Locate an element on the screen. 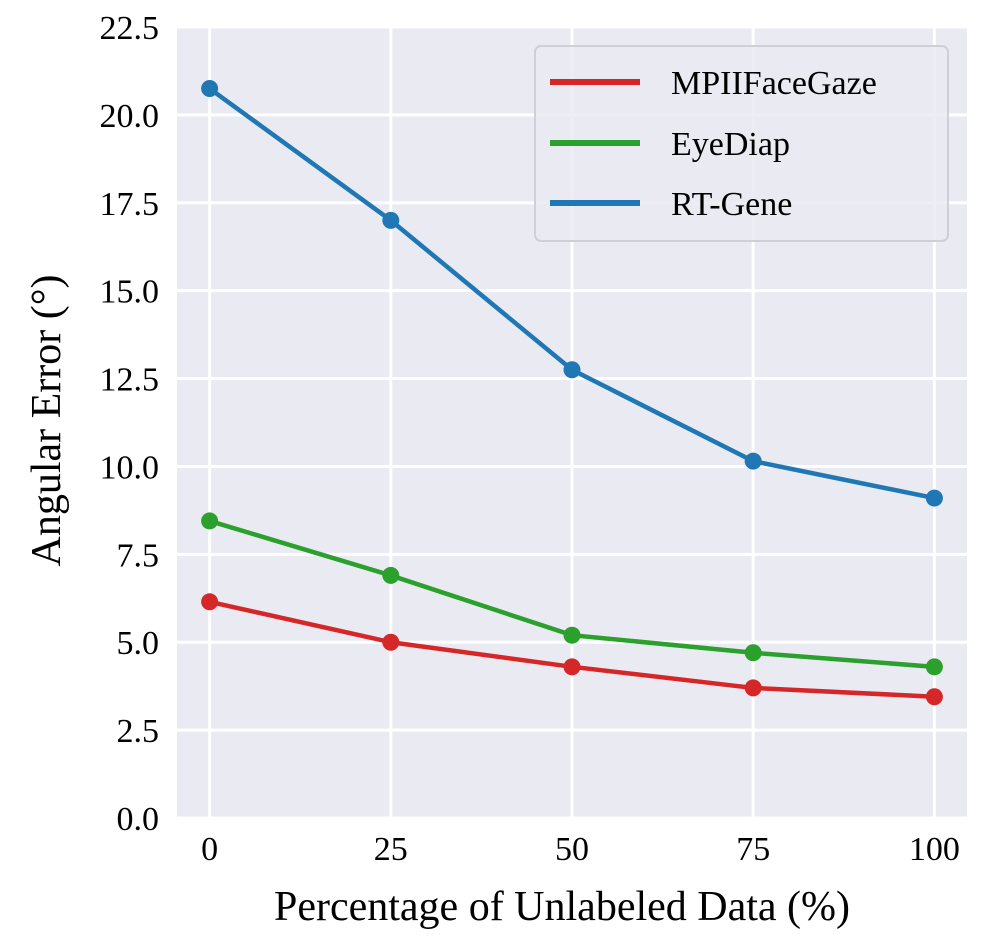 This screenshot has width=996, height=942. y-tick-label: 17.5 is located at coordinates (130, 204).